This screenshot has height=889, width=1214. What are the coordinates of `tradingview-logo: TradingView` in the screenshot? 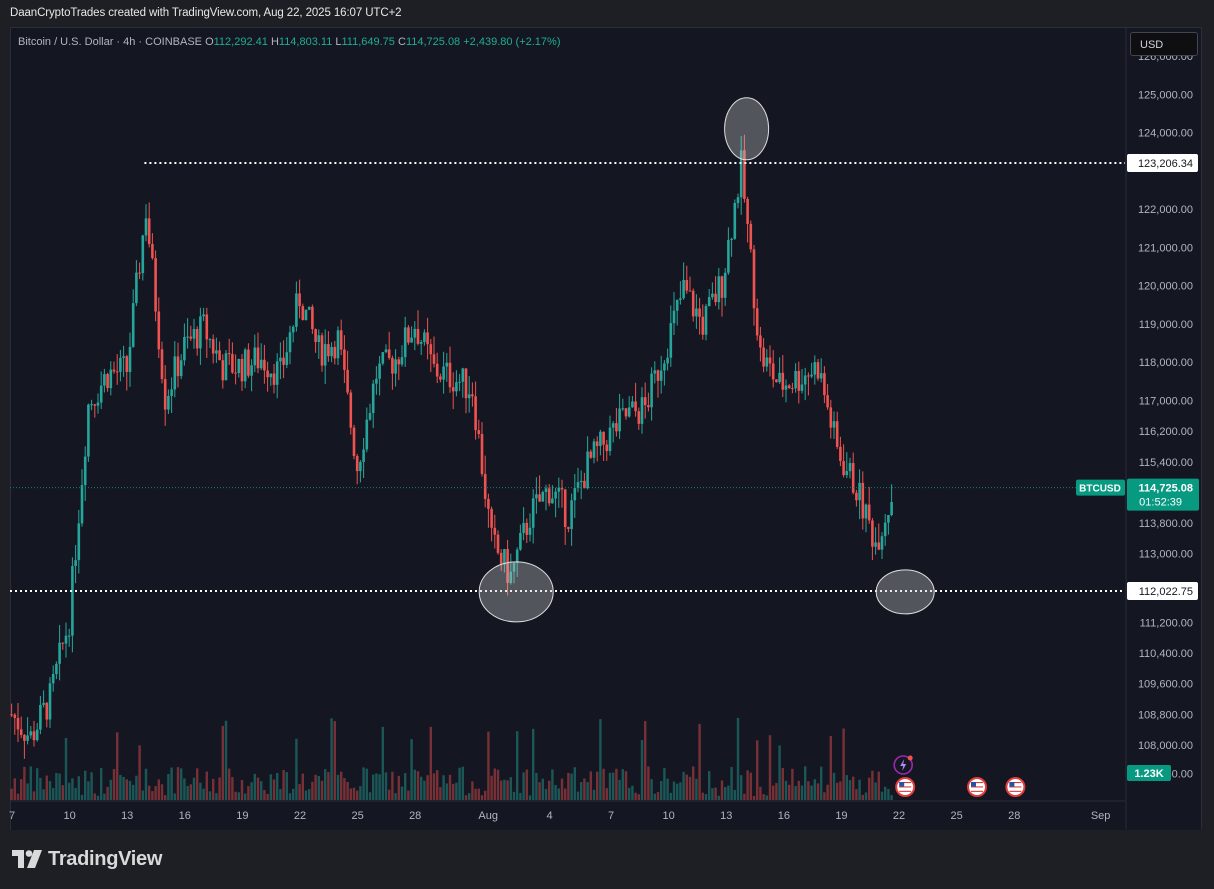 It's located at (87, 859).